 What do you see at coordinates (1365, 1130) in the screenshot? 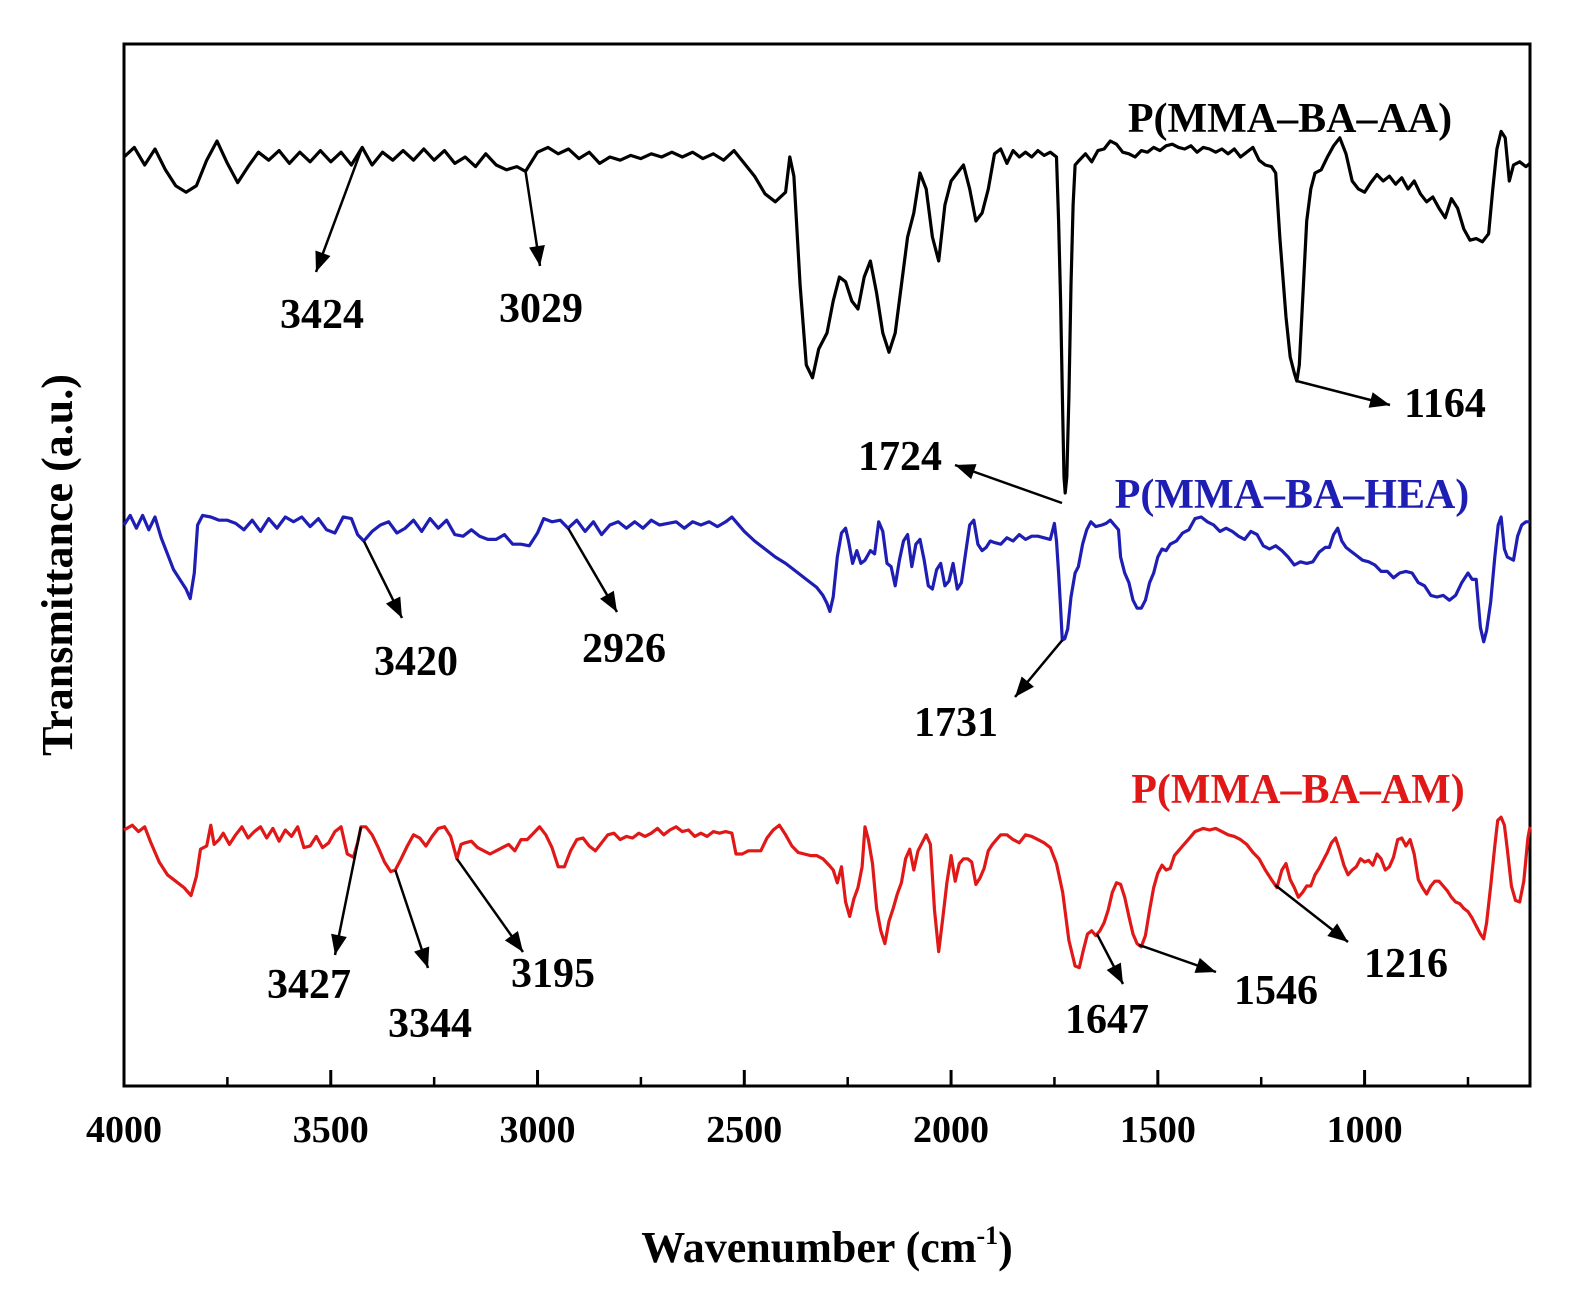
I see `x-tick-label: 1000` at bounding box center [1365, 1130].